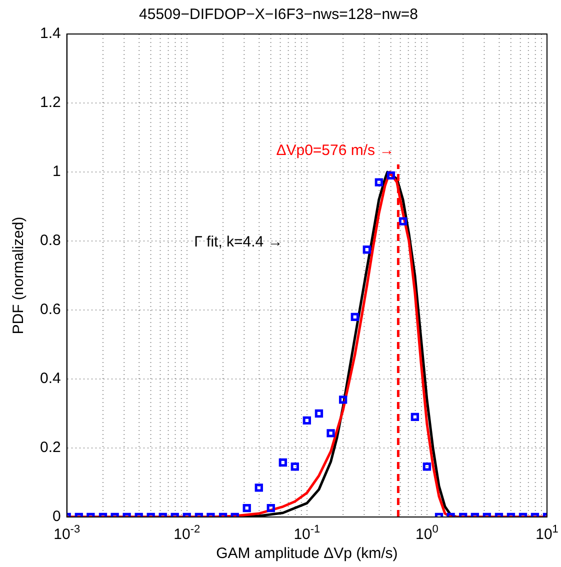  What do you see at coordinates (56, 171) in the screenshot?
I see `y-tick-label: 1` at bounding box center [56, 171].